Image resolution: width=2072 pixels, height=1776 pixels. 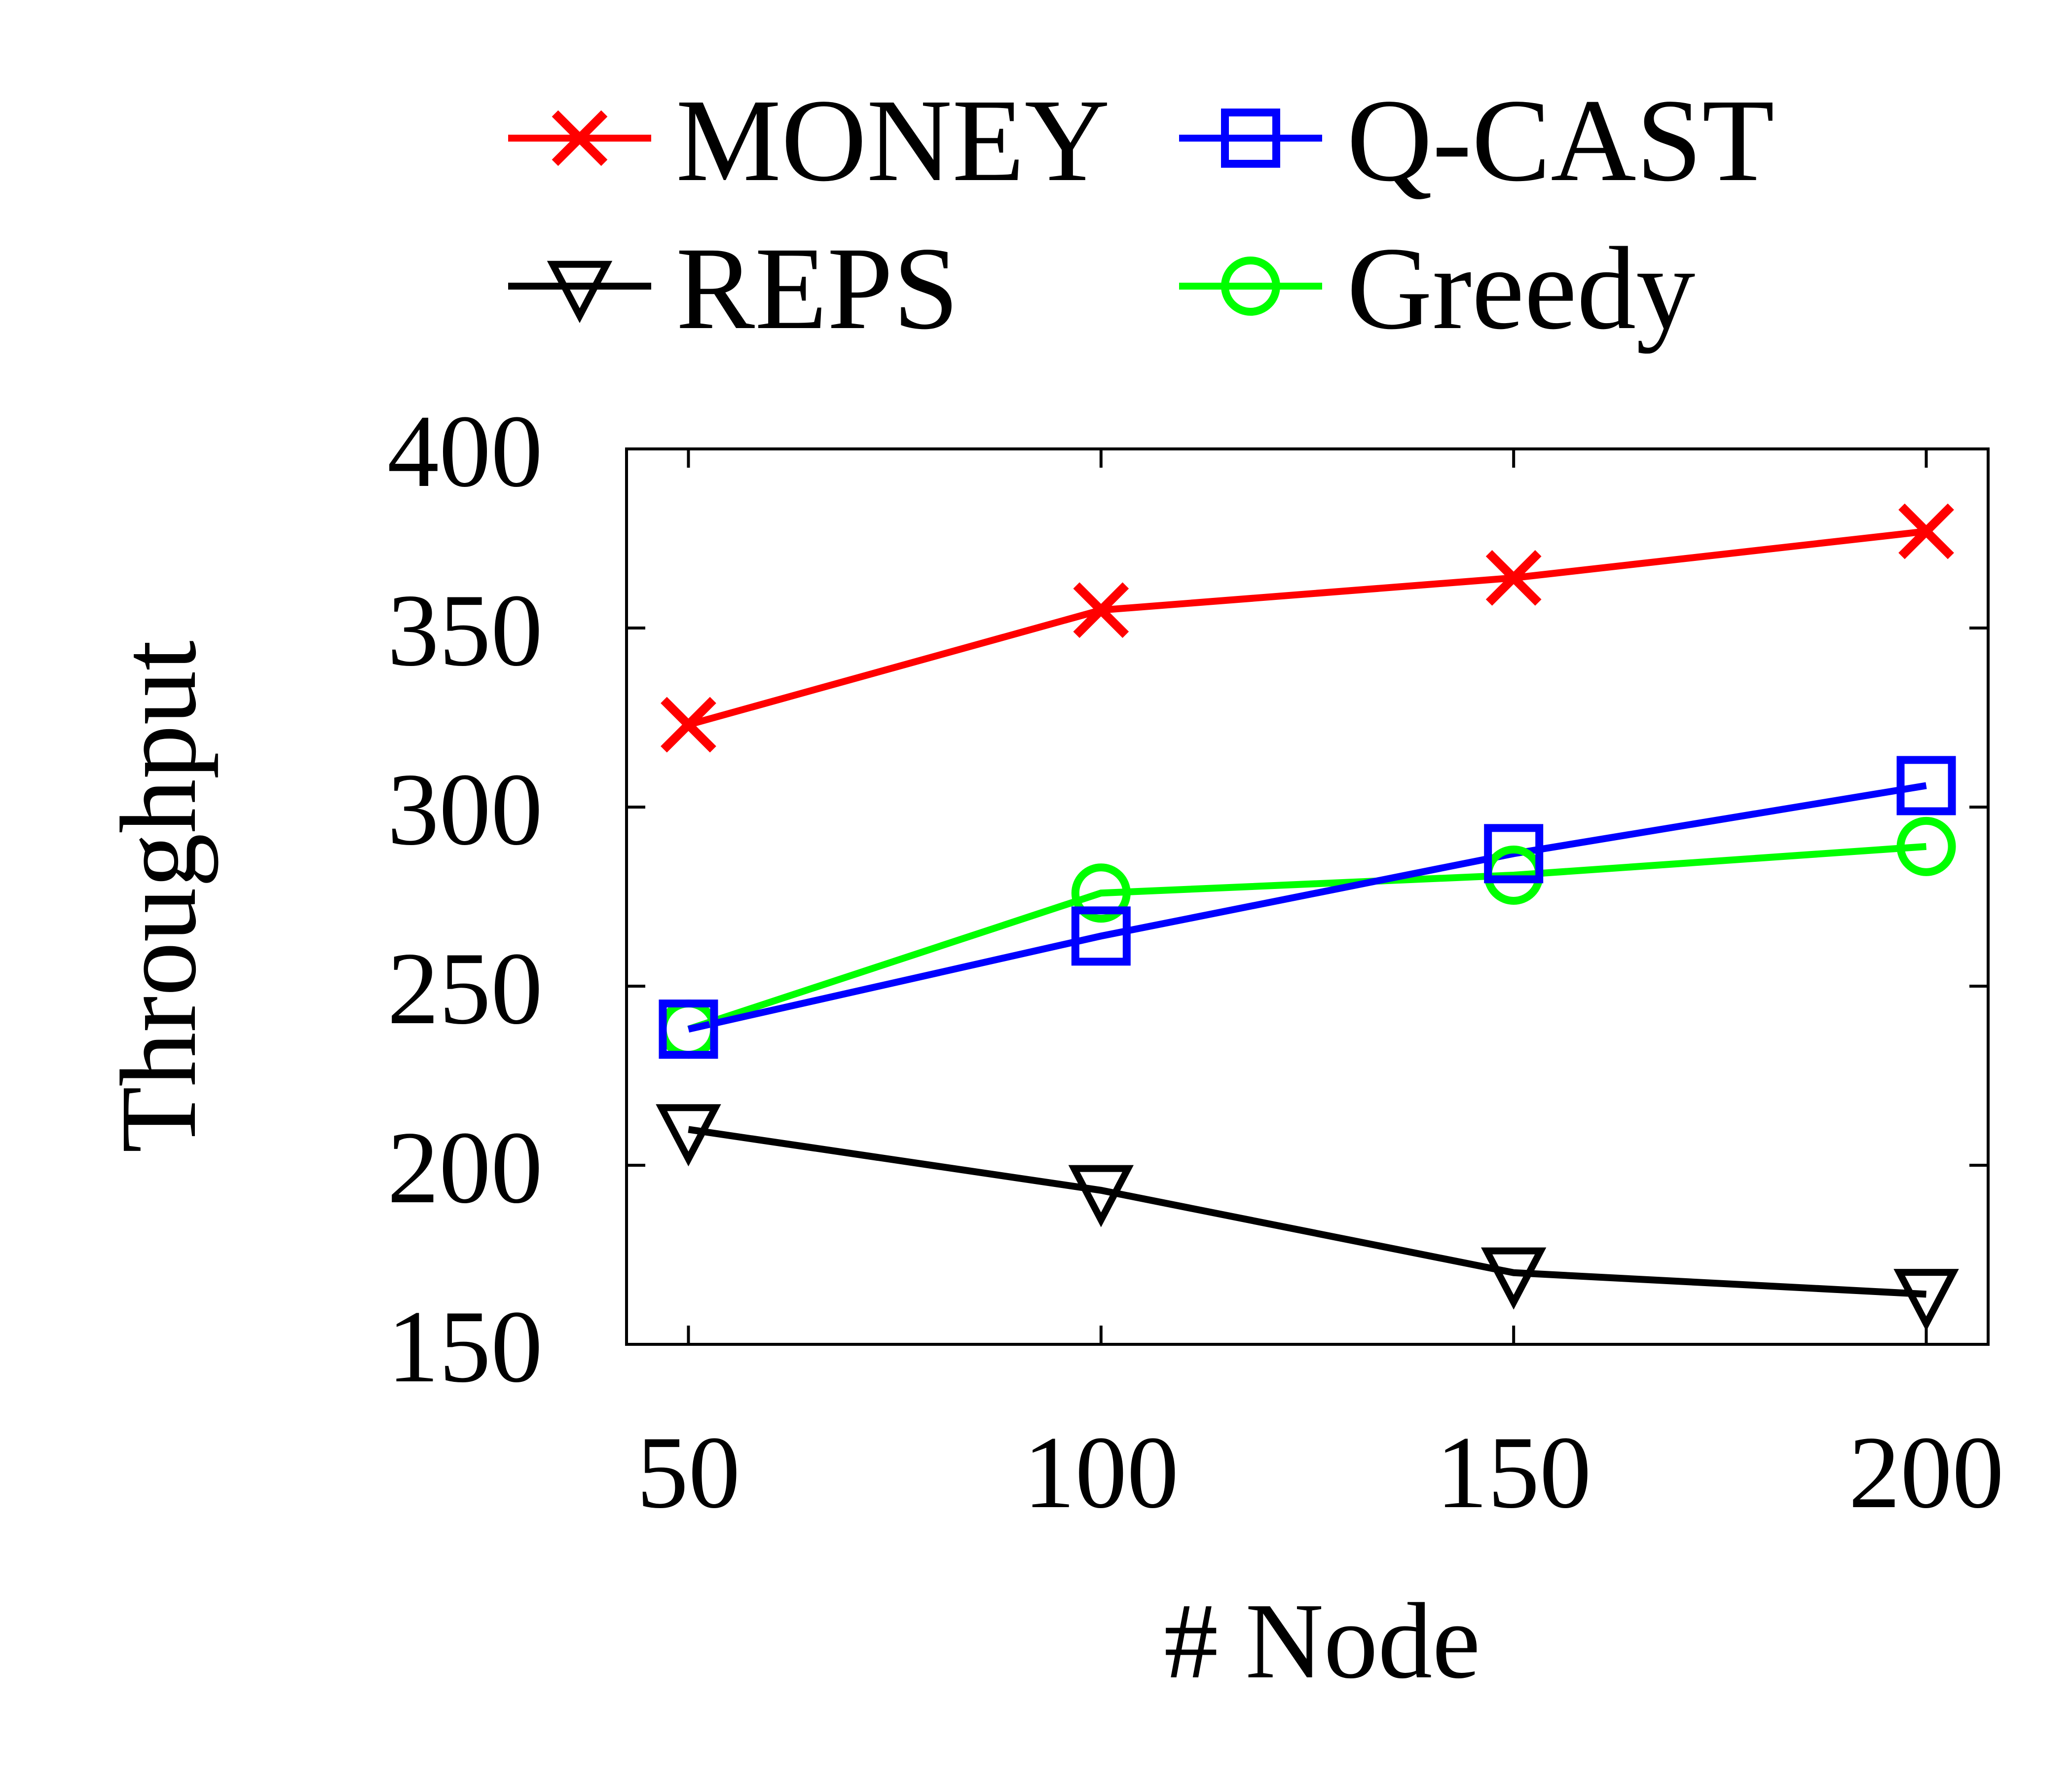 I want to click on legend-marker-q-cast, so click(x=1251, y=139).